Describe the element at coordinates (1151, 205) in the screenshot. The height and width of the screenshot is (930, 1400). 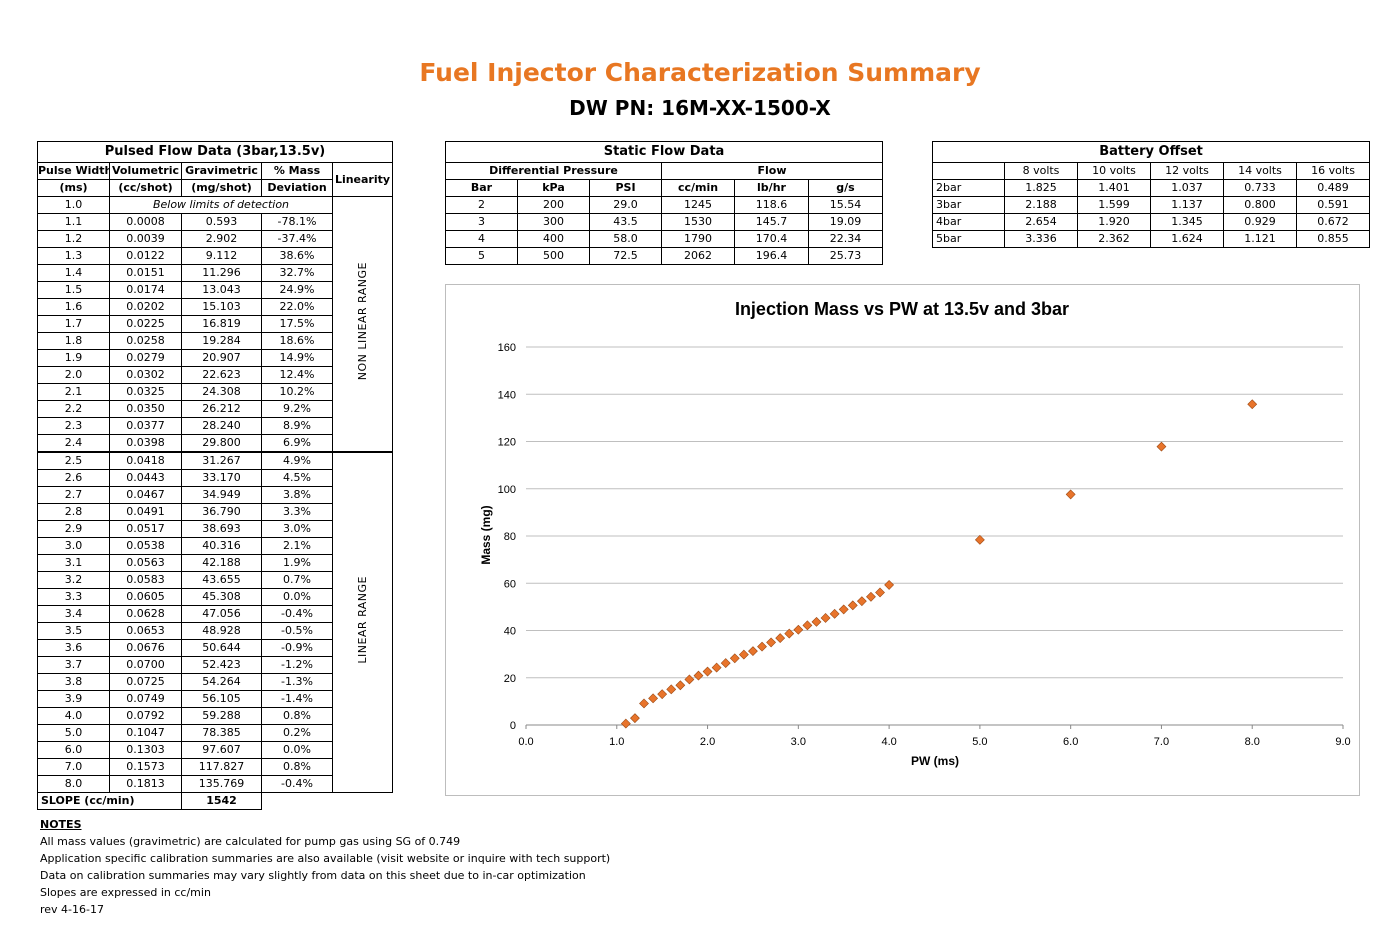
I see `table-row: 3bar 2.188 1.599 1.137 0.800 0.591` at that location.